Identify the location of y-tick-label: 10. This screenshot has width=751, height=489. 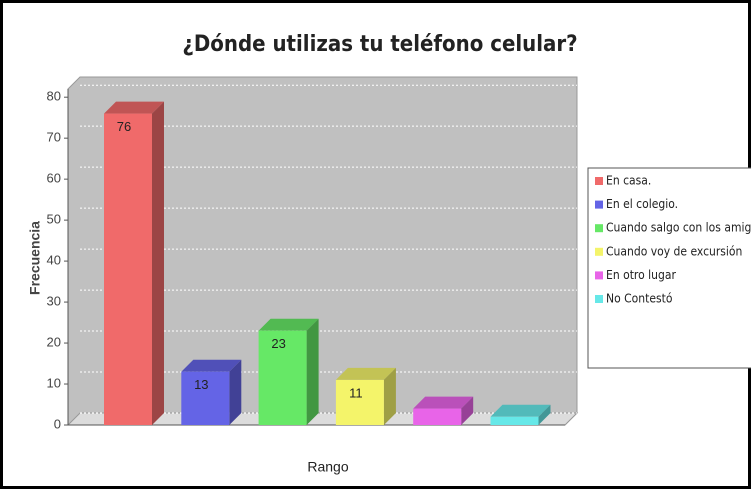
(54, 382).